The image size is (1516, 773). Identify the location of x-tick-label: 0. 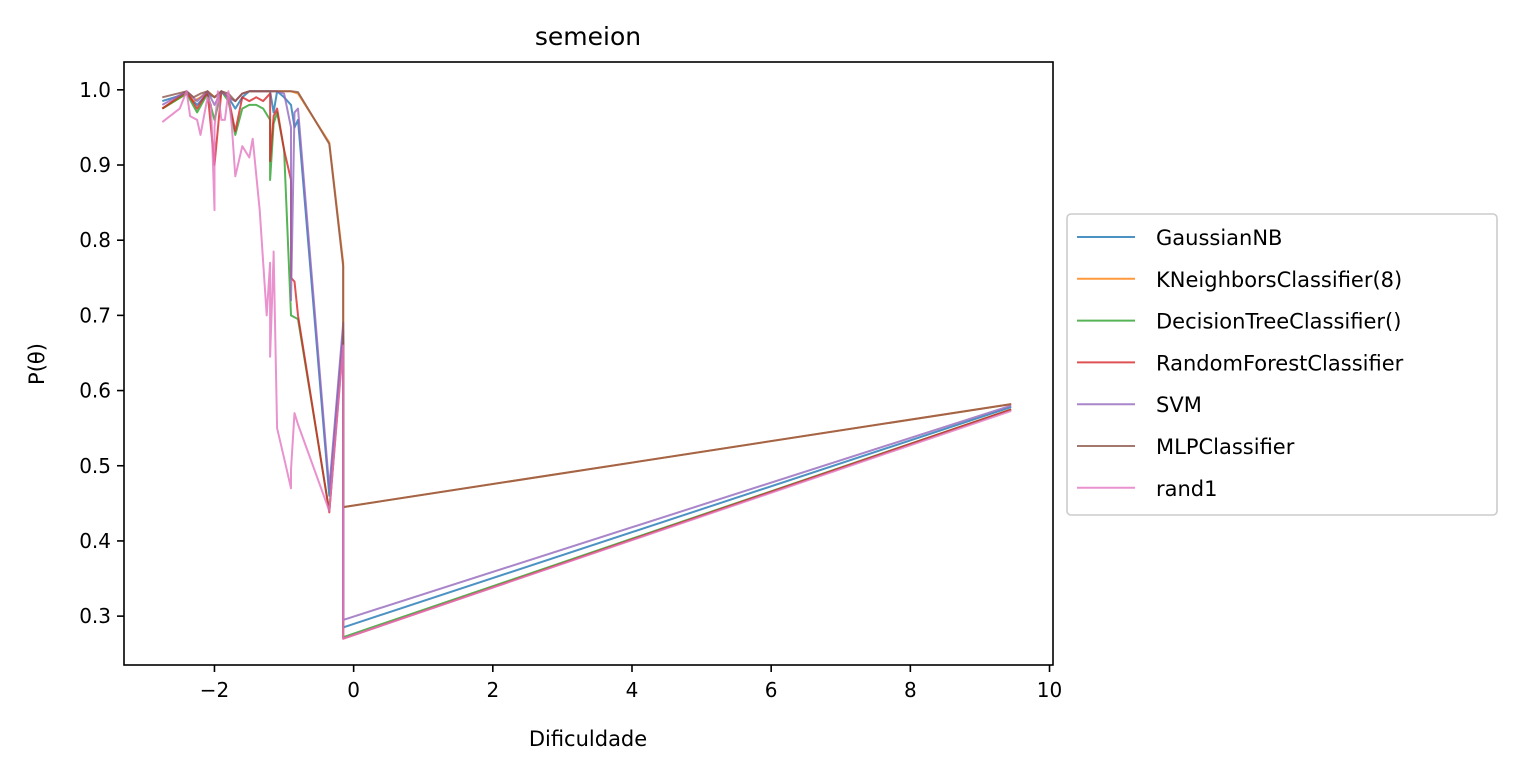
(353, 690).